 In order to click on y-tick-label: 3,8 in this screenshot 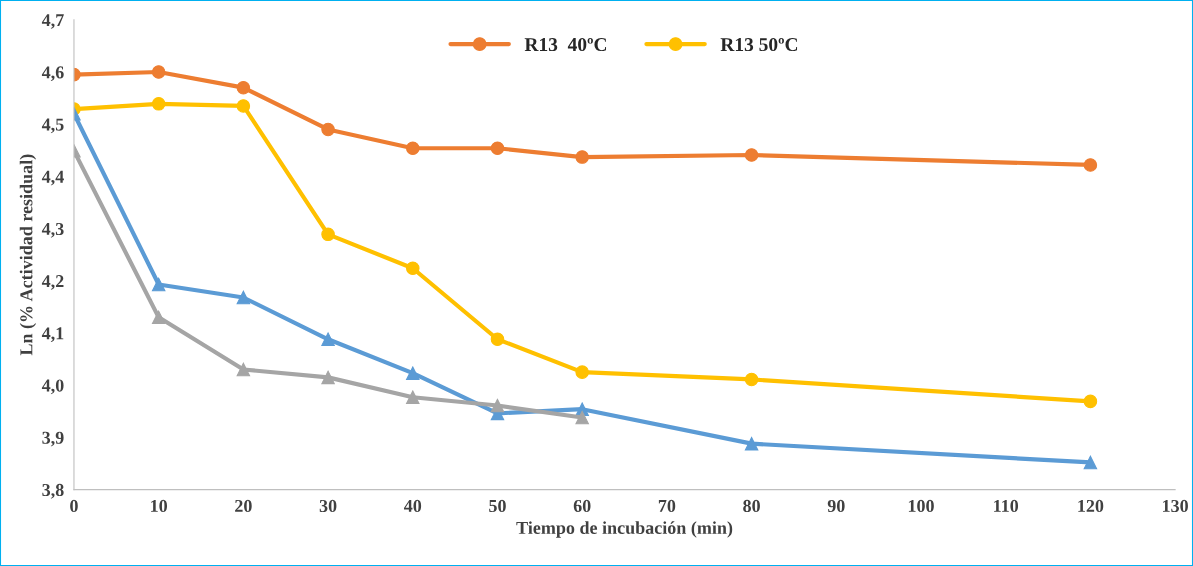, I will do `click(53, 491)`.